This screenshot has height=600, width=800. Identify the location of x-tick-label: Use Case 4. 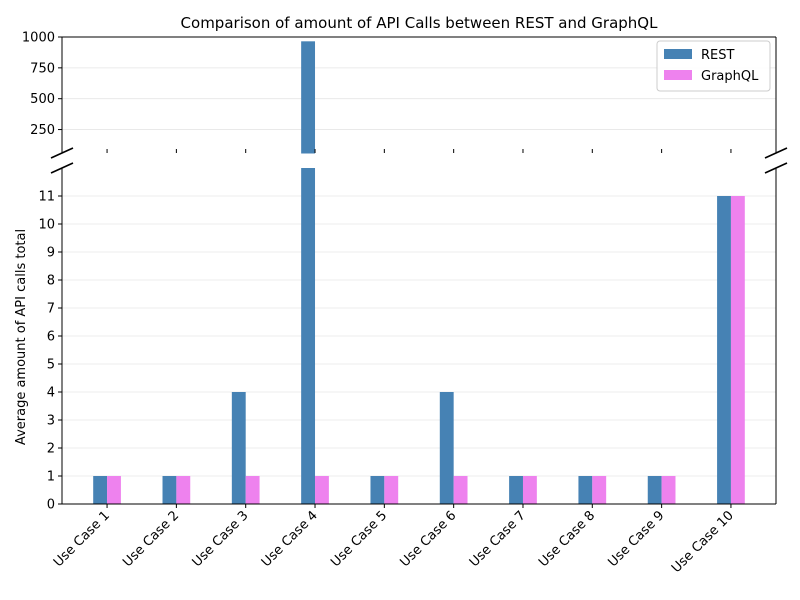
(290, 539).